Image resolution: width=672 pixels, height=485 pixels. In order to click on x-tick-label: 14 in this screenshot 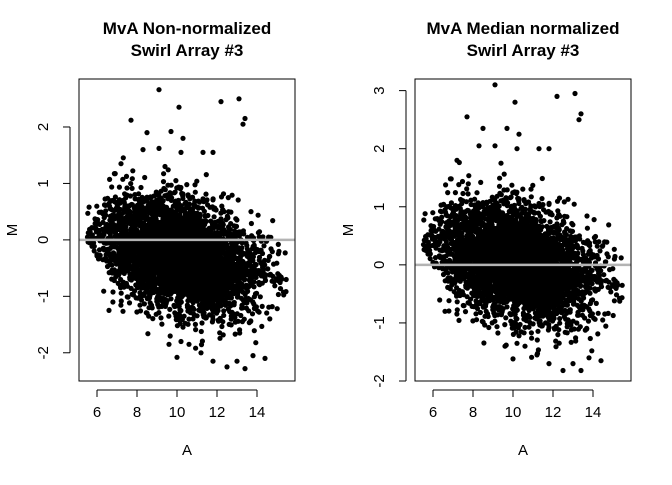, I will do `click(257, 412)`.